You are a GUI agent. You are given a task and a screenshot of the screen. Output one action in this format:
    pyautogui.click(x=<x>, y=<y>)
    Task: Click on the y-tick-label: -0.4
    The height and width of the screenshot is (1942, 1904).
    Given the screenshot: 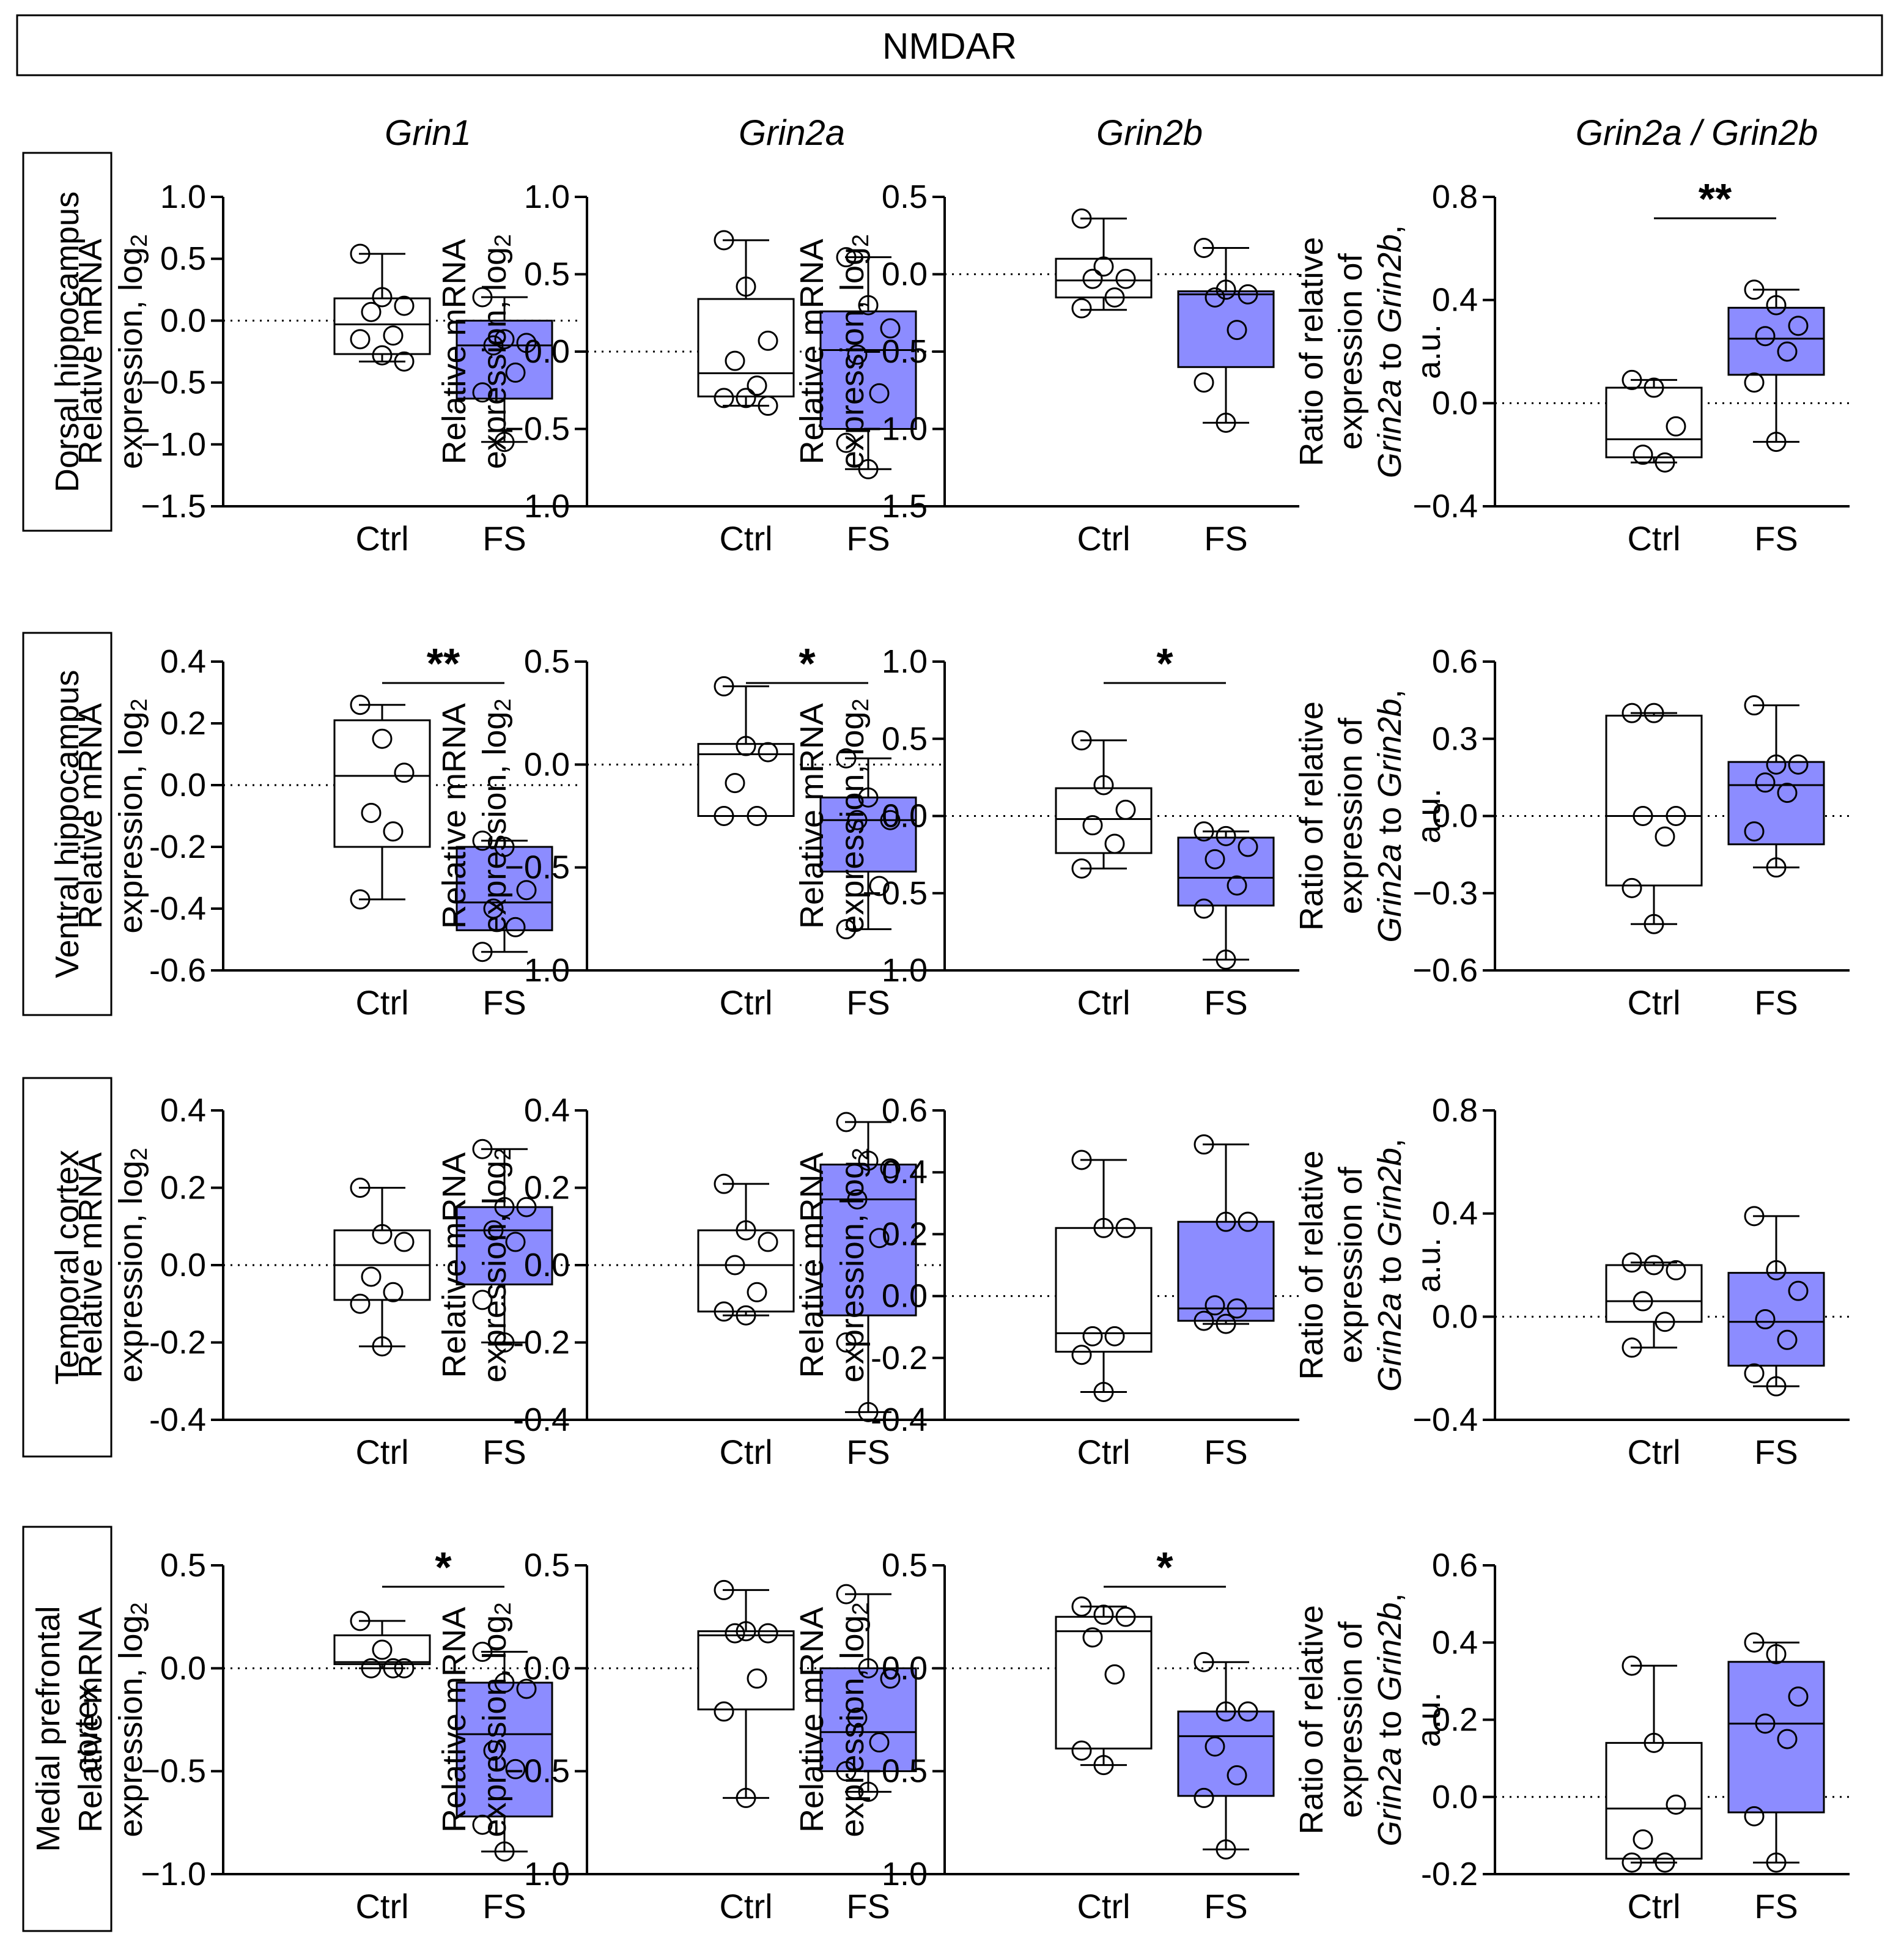 What is the action you would take?
    pyautogui.click(x=541, y=1419)
    